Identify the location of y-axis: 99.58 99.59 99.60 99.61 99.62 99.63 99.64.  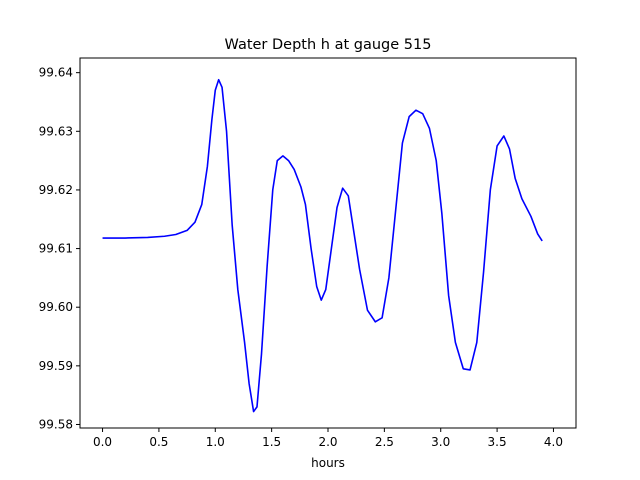
(59, 248).